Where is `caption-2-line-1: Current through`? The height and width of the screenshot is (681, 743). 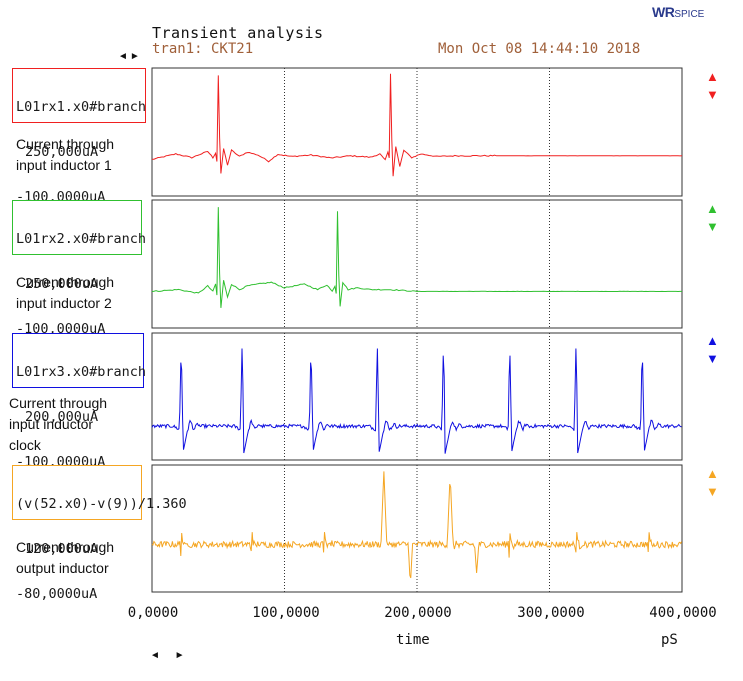
caption-2-line-1: Current through is located at coordinates (65, 282).